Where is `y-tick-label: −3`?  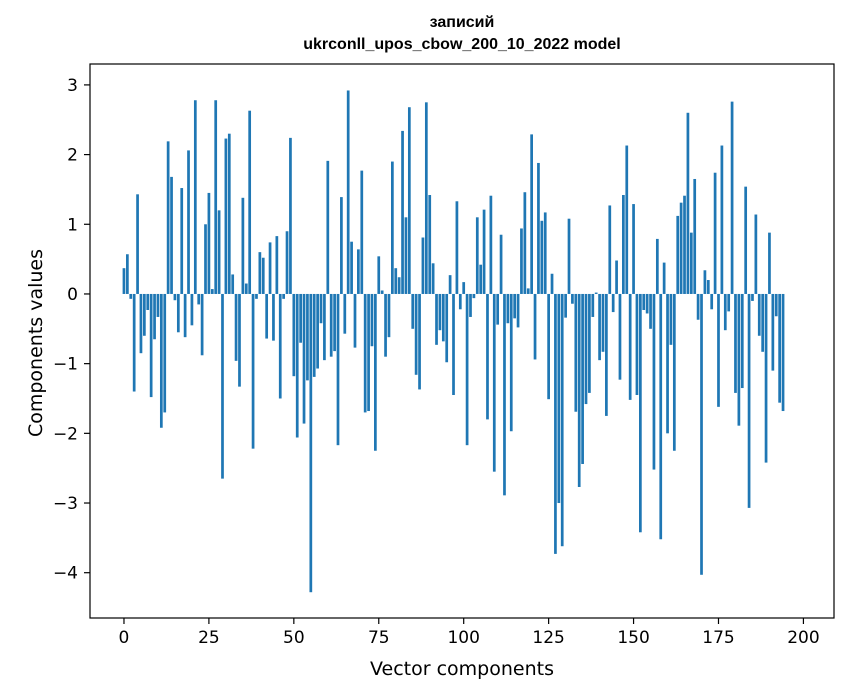
y-tick-label: −3 is located at coordinates (65, 504).